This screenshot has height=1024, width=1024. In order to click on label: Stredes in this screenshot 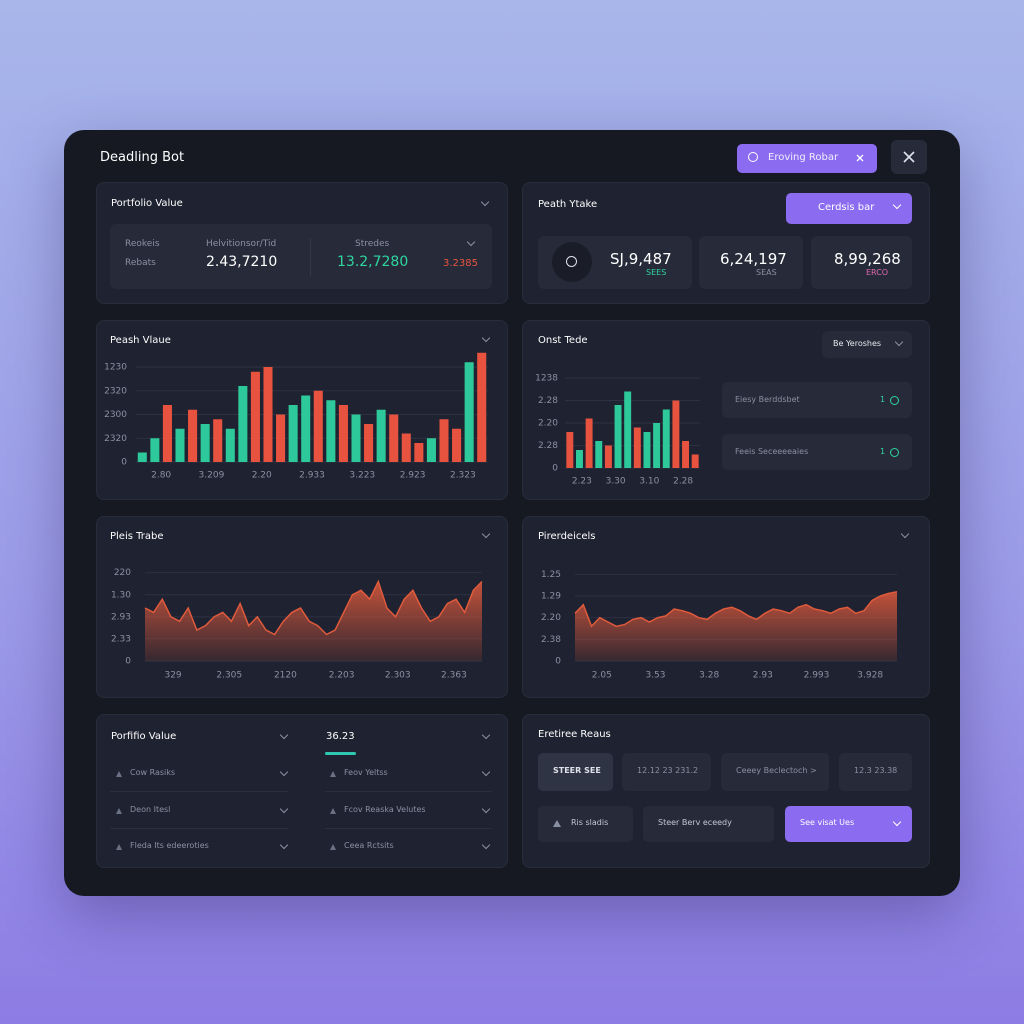, I will do `click(372, 244)`.